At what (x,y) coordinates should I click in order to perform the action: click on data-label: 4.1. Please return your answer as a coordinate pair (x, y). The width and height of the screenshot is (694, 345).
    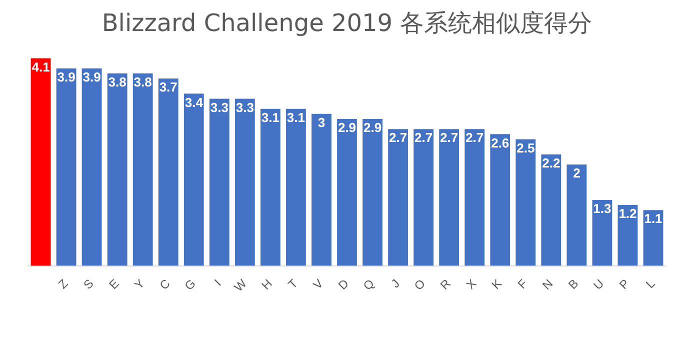
    Looking at the image, I should click on (41, 66).